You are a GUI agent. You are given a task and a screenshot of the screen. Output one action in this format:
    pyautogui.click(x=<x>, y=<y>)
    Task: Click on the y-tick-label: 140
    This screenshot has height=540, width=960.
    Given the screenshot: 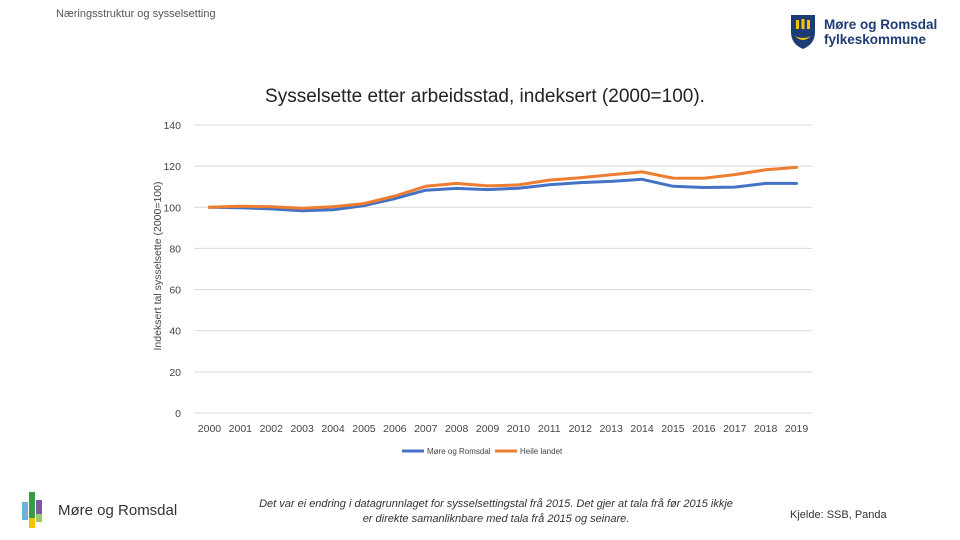 What is the action you would take?
    pyautogui.click(x=172, y=126)
    